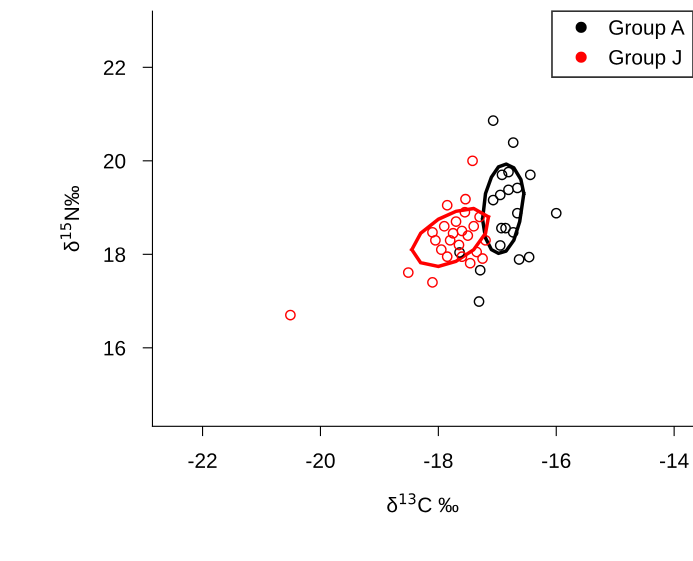 The image size is (693, 561). What do you see at coordinates (674, 461) in the screenshot?
I see `x-tick-label: -14` at bounding box center [674, 461].